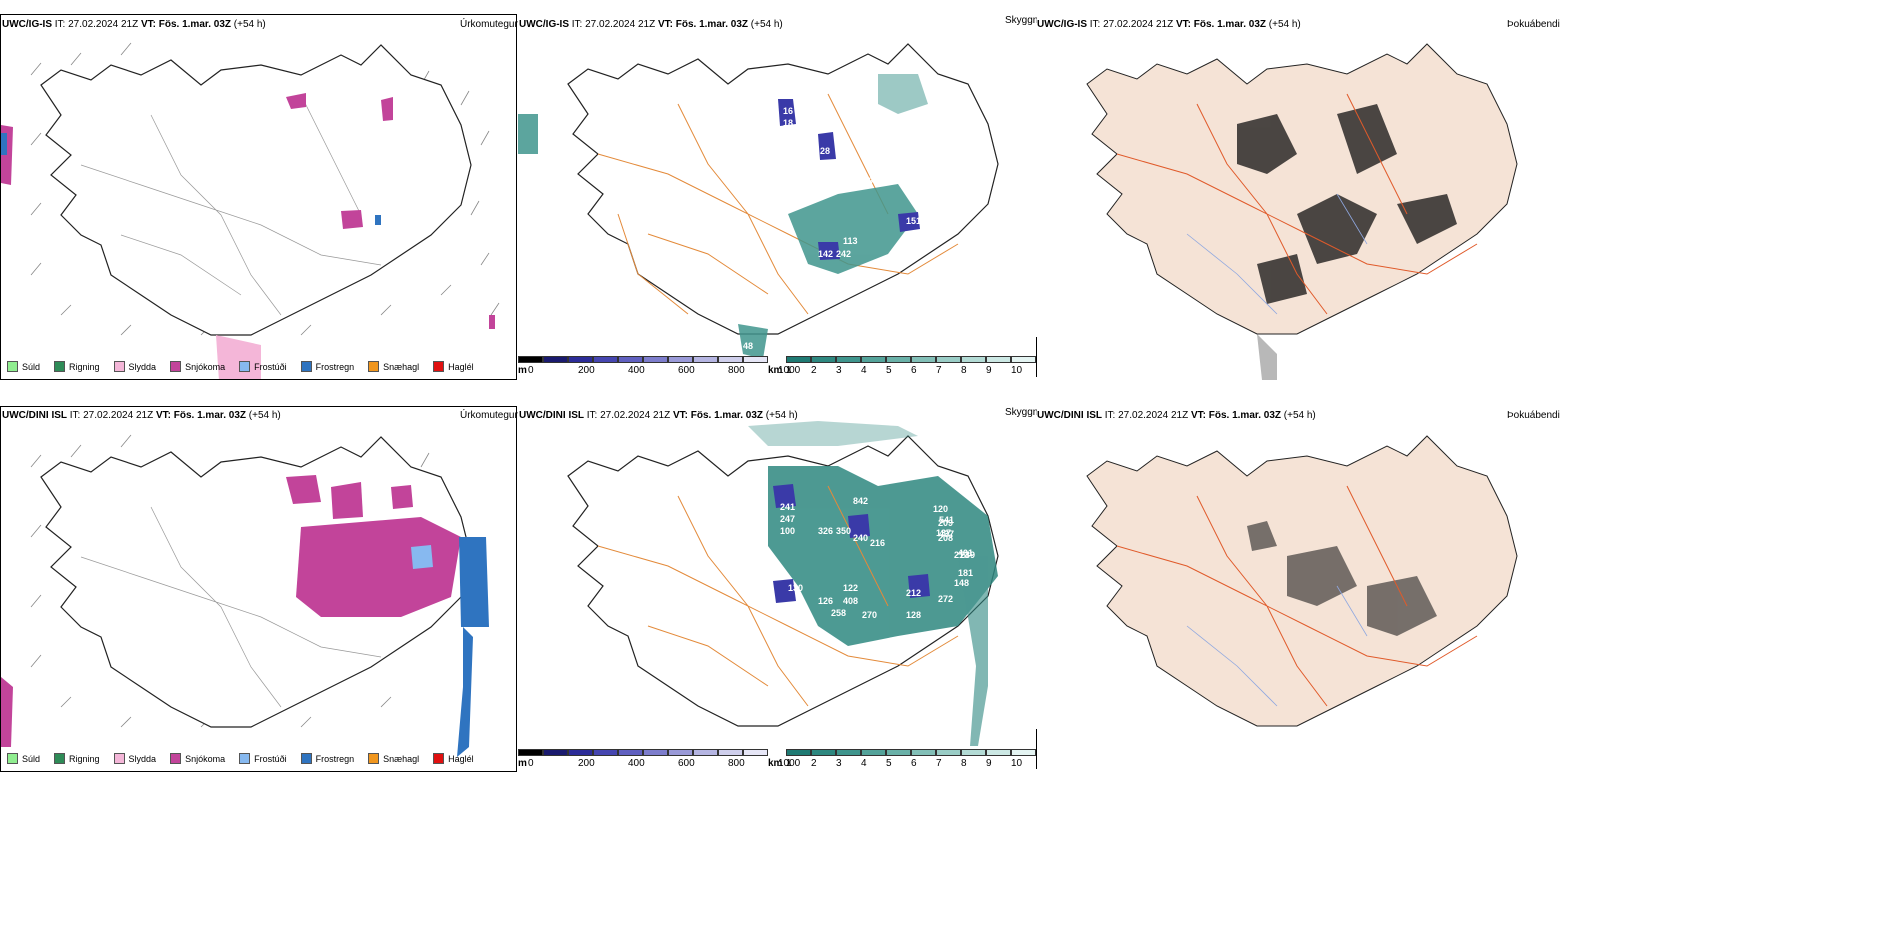 The width and height of the screenshot is (1900, 950). I want to click on visibility-value-label: 242, so click(843, 254).